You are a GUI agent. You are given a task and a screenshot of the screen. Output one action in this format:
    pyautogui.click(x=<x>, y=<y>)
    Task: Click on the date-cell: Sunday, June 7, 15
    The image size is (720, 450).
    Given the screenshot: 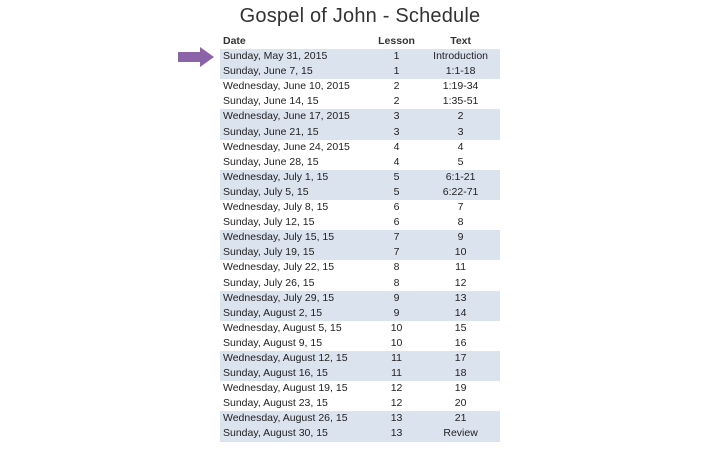 What is the action you would take?
    pyautogui.click(x=296, y=72)
    